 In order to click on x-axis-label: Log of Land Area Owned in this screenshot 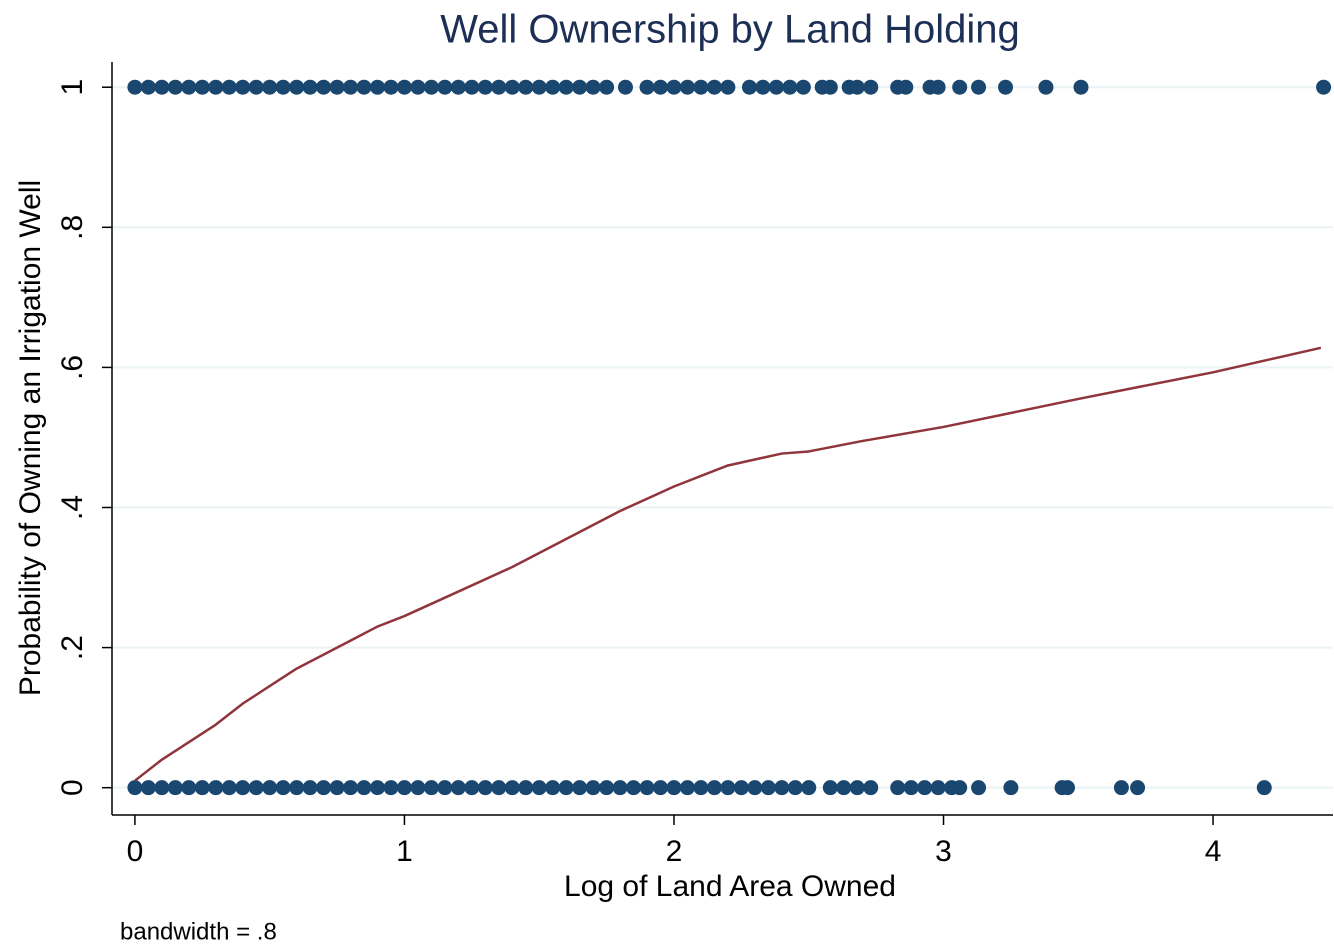, I will do `click(730, 886)`.